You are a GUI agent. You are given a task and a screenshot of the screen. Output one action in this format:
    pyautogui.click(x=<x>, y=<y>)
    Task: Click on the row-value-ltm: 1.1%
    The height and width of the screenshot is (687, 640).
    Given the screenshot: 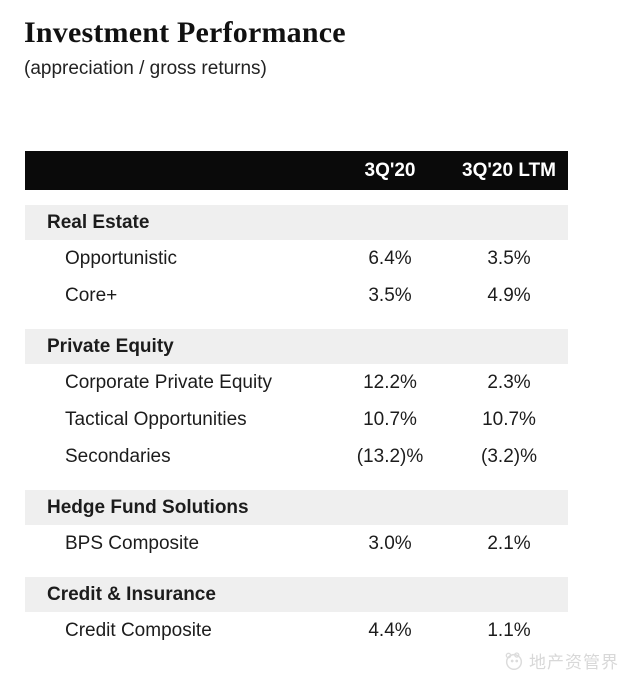 What is the action you would take?
    pyautogui.click(x=509, y=630)
    